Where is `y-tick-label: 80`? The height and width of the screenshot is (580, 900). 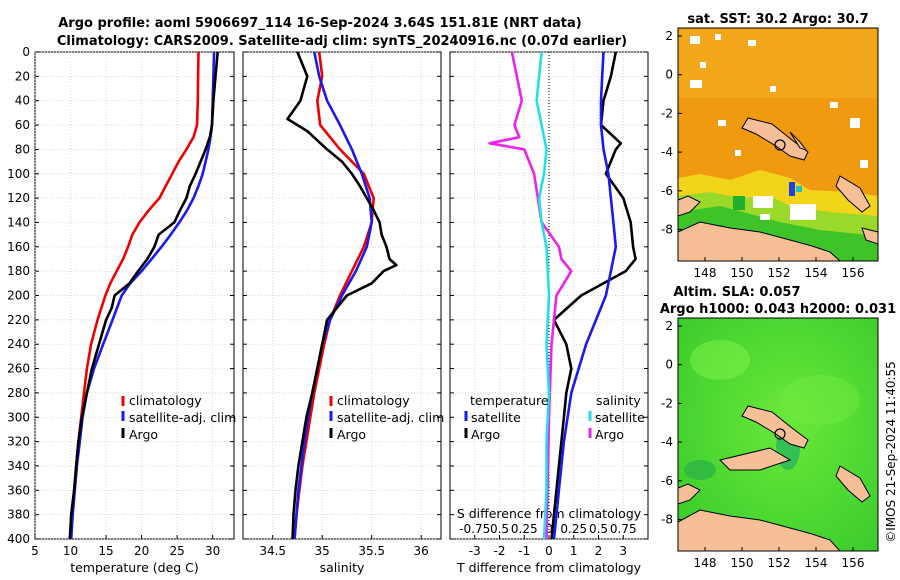
y-tick-label: 80 is located at coordinates (22, 149).